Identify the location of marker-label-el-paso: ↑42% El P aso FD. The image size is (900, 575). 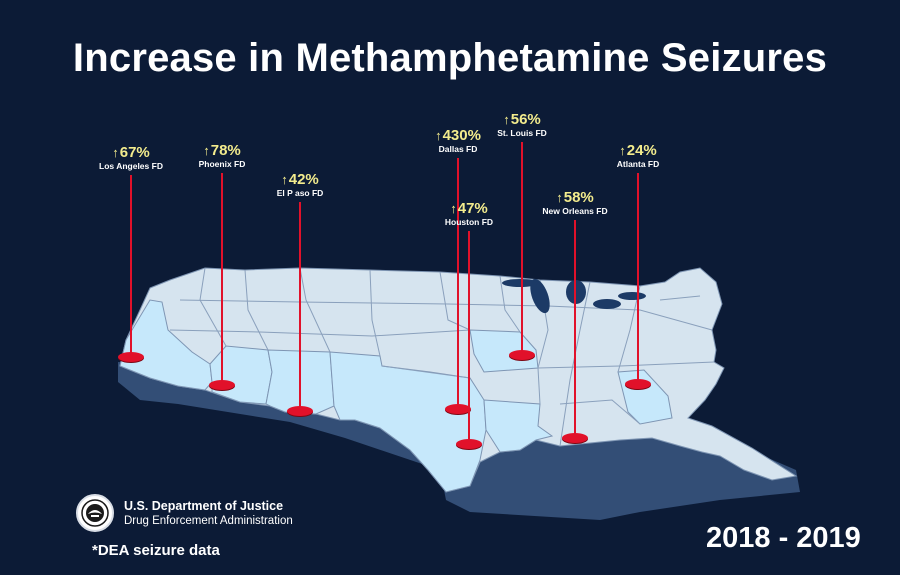
(300, 185).